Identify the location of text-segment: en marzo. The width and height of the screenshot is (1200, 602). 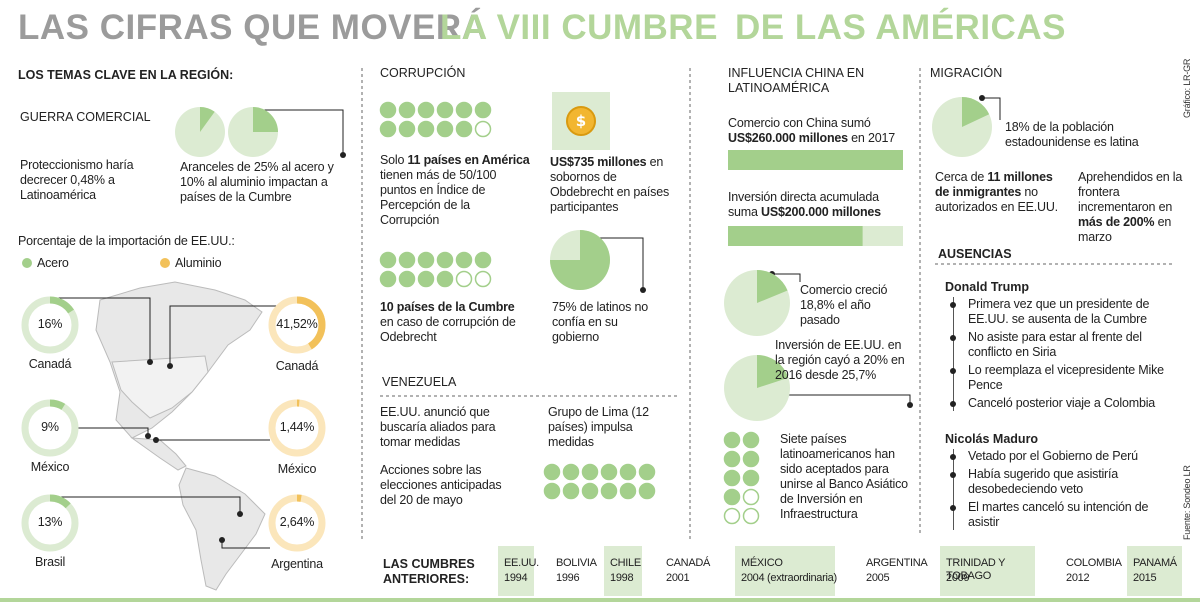
(1125, 229).